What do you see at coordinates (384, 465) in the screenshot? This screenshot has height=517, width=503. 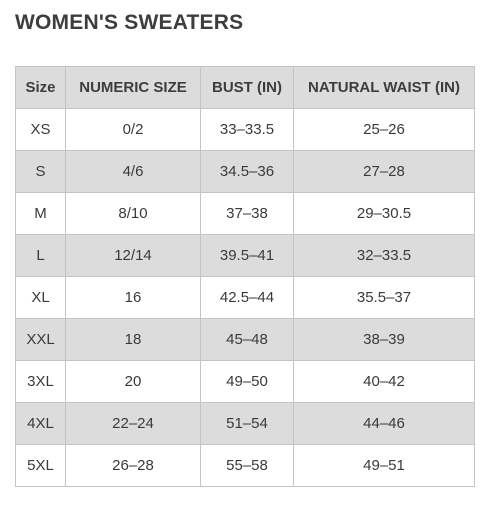 I see `cell-natural-waist: 49–51` at bounding box center [384, 465].